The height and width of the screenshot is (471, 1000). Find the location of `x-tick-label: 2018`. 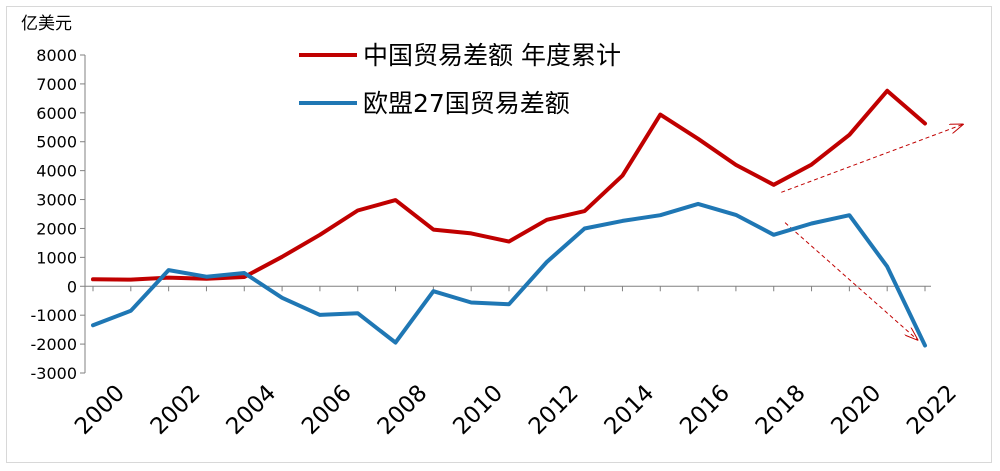

x-tick-label: 2018 is located at coordinates (781, 410).